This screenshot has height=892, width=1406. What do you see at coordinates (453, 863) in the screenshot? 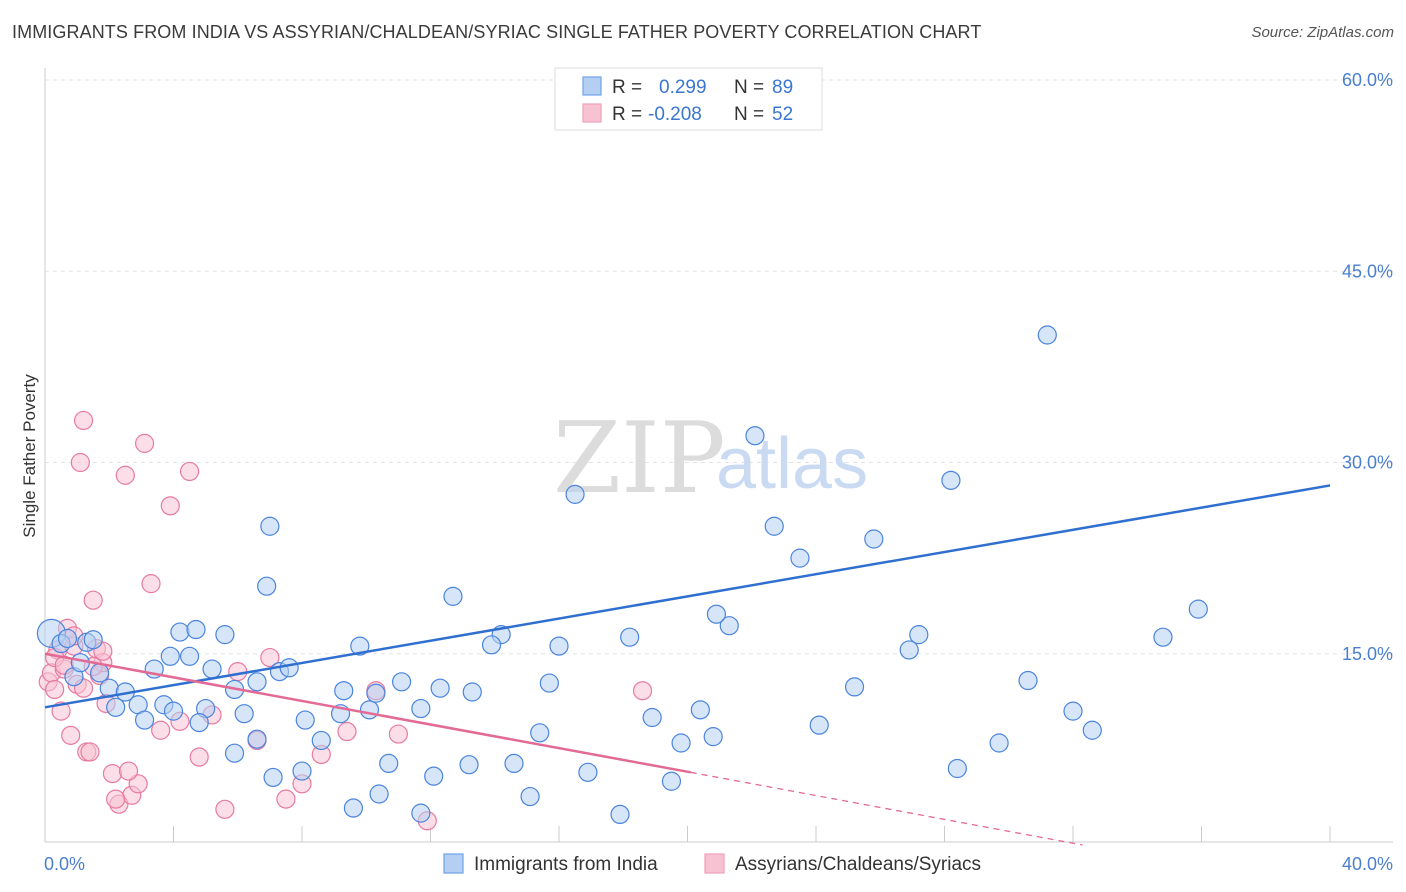
I see `bottom-legend-swatch-india` at bounding box center [453, 863].